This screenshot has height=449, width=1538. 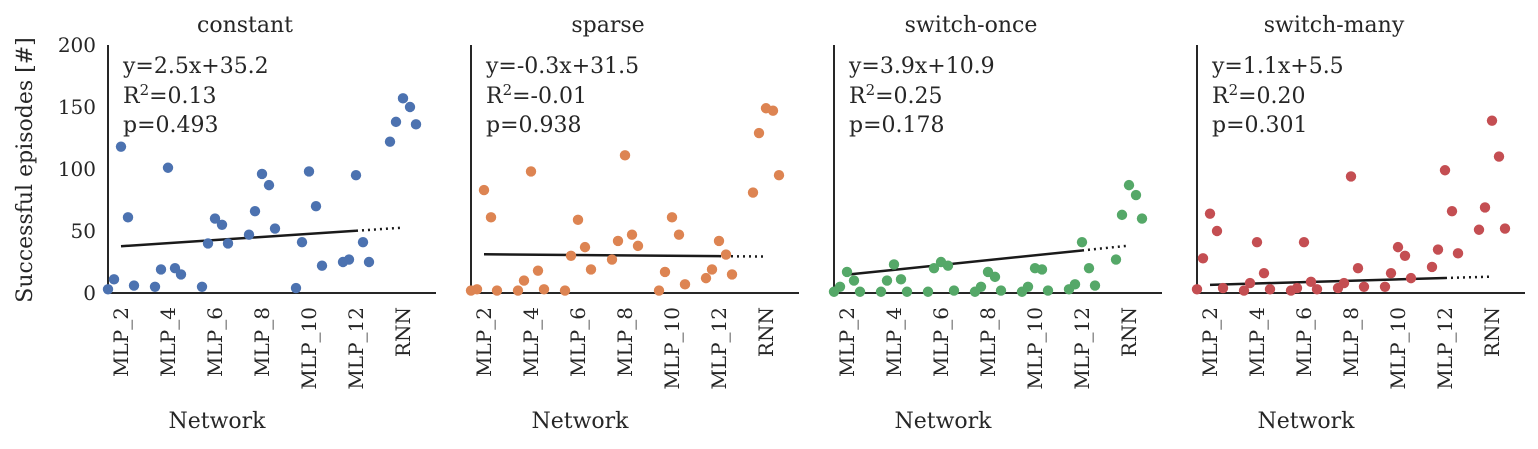 What do you see at coordinates (484, 342) in the screenshot?
I see `x-tick-label: MLP_2` at bounding box center [484, 342].